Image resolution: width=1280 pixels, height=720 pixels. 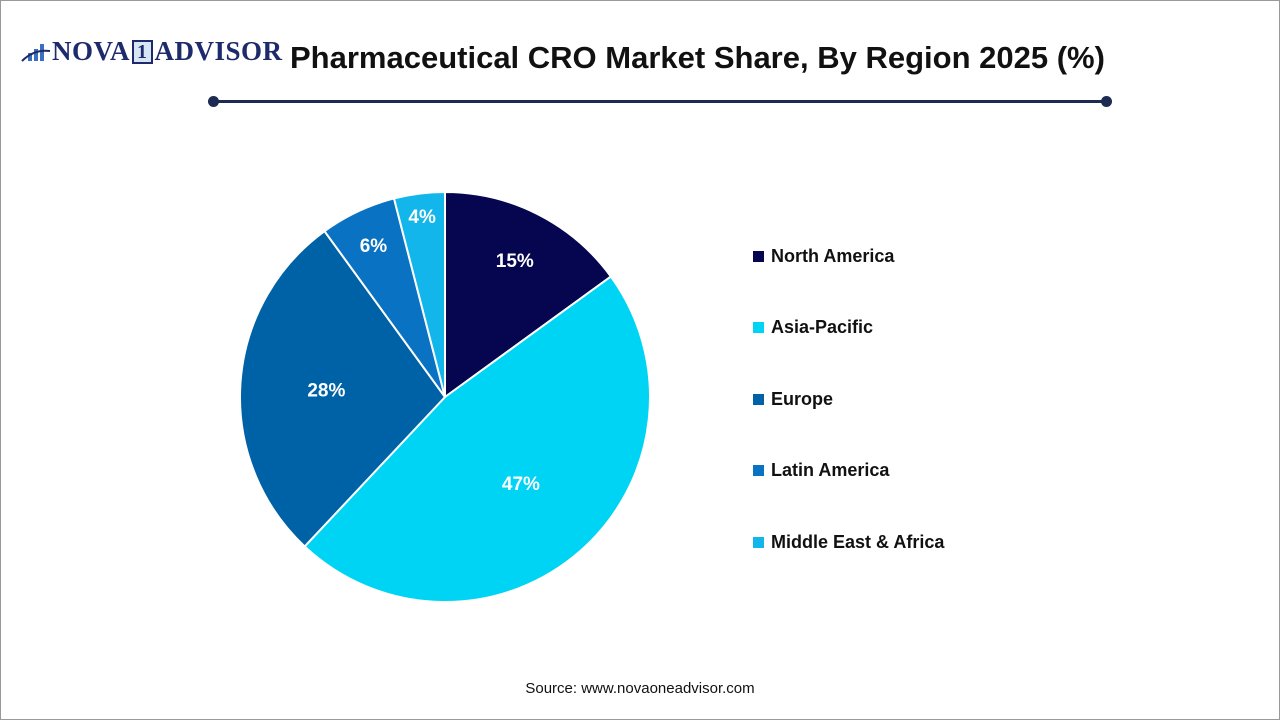 What do you see at coordinates (528, 294) in the screenshot?
I see `pie-slice-north-america` at bounding box center [528, 294].